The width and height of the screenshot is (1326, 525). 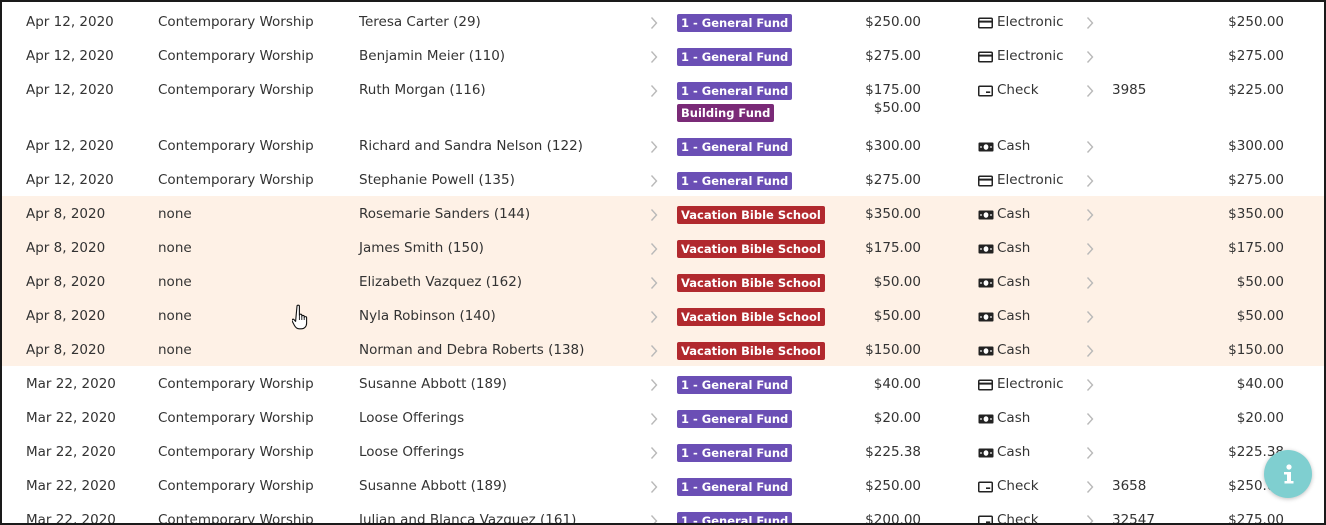 I want to click on fund-amount: $200.00, so click(x=893, y=518).